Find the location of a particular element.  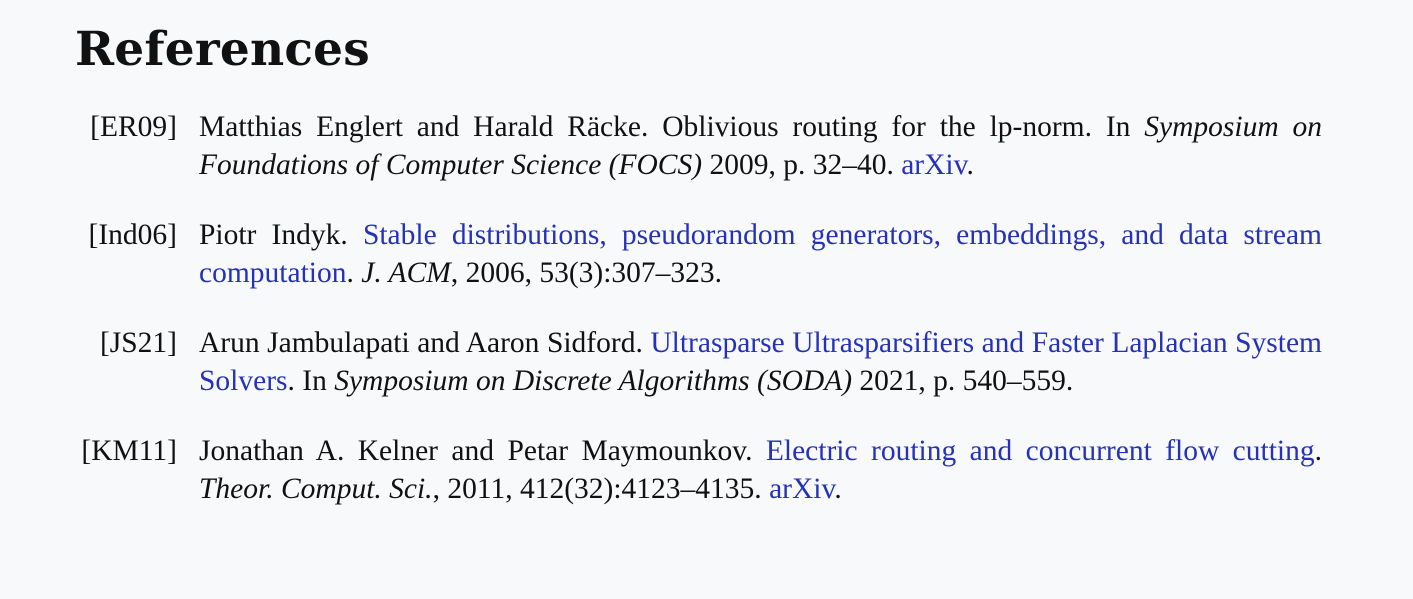

reference-details: 2021, p. 540–559. is located at coordinates (966, 381).